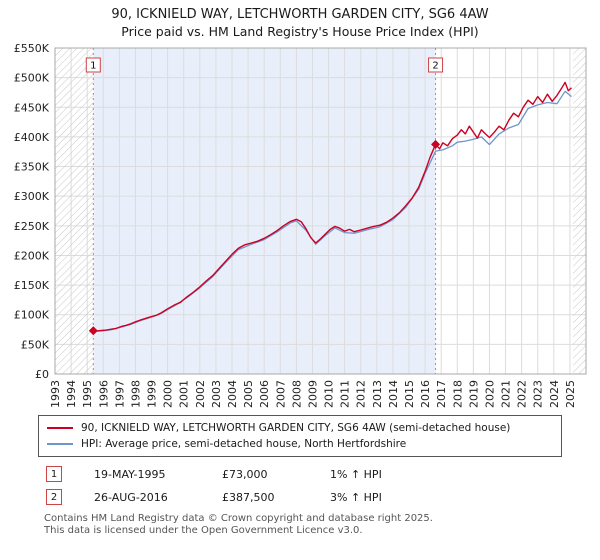 The image size is (600, 560). Describe the element at coordinates (323, 474) in the screenshot. I see `transaction-row: 1 19-MAY-1995 £73,000 1% ↑ HPI` at that location.